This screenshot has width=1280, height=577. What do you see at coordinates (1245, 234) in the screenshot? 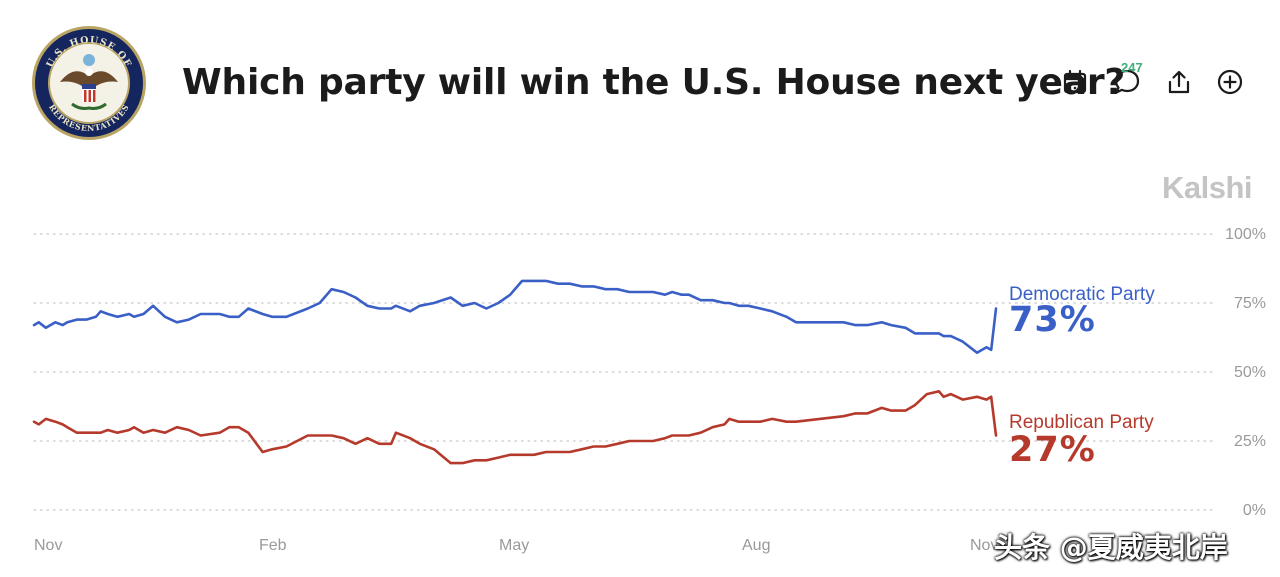
I see `y-tick-label: 100%` at bounding box center [1245, 234].